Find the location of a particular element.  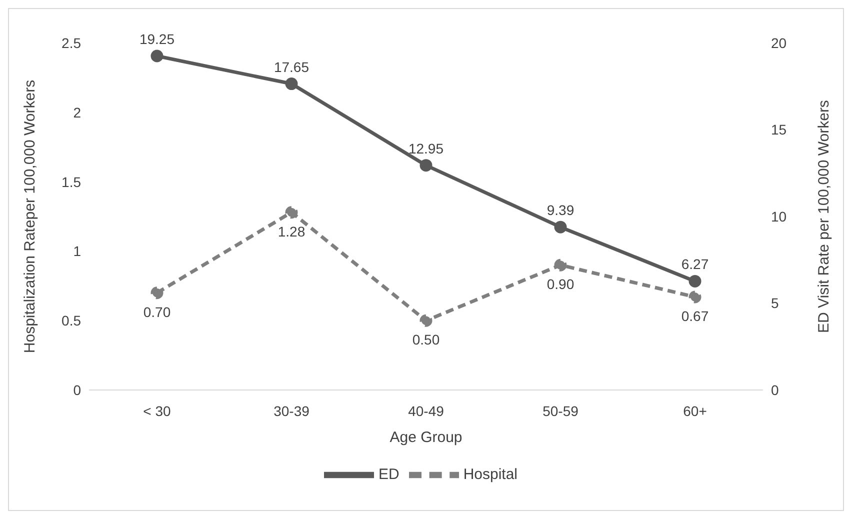

legend-label: ED is located at coordinates (389, 474).